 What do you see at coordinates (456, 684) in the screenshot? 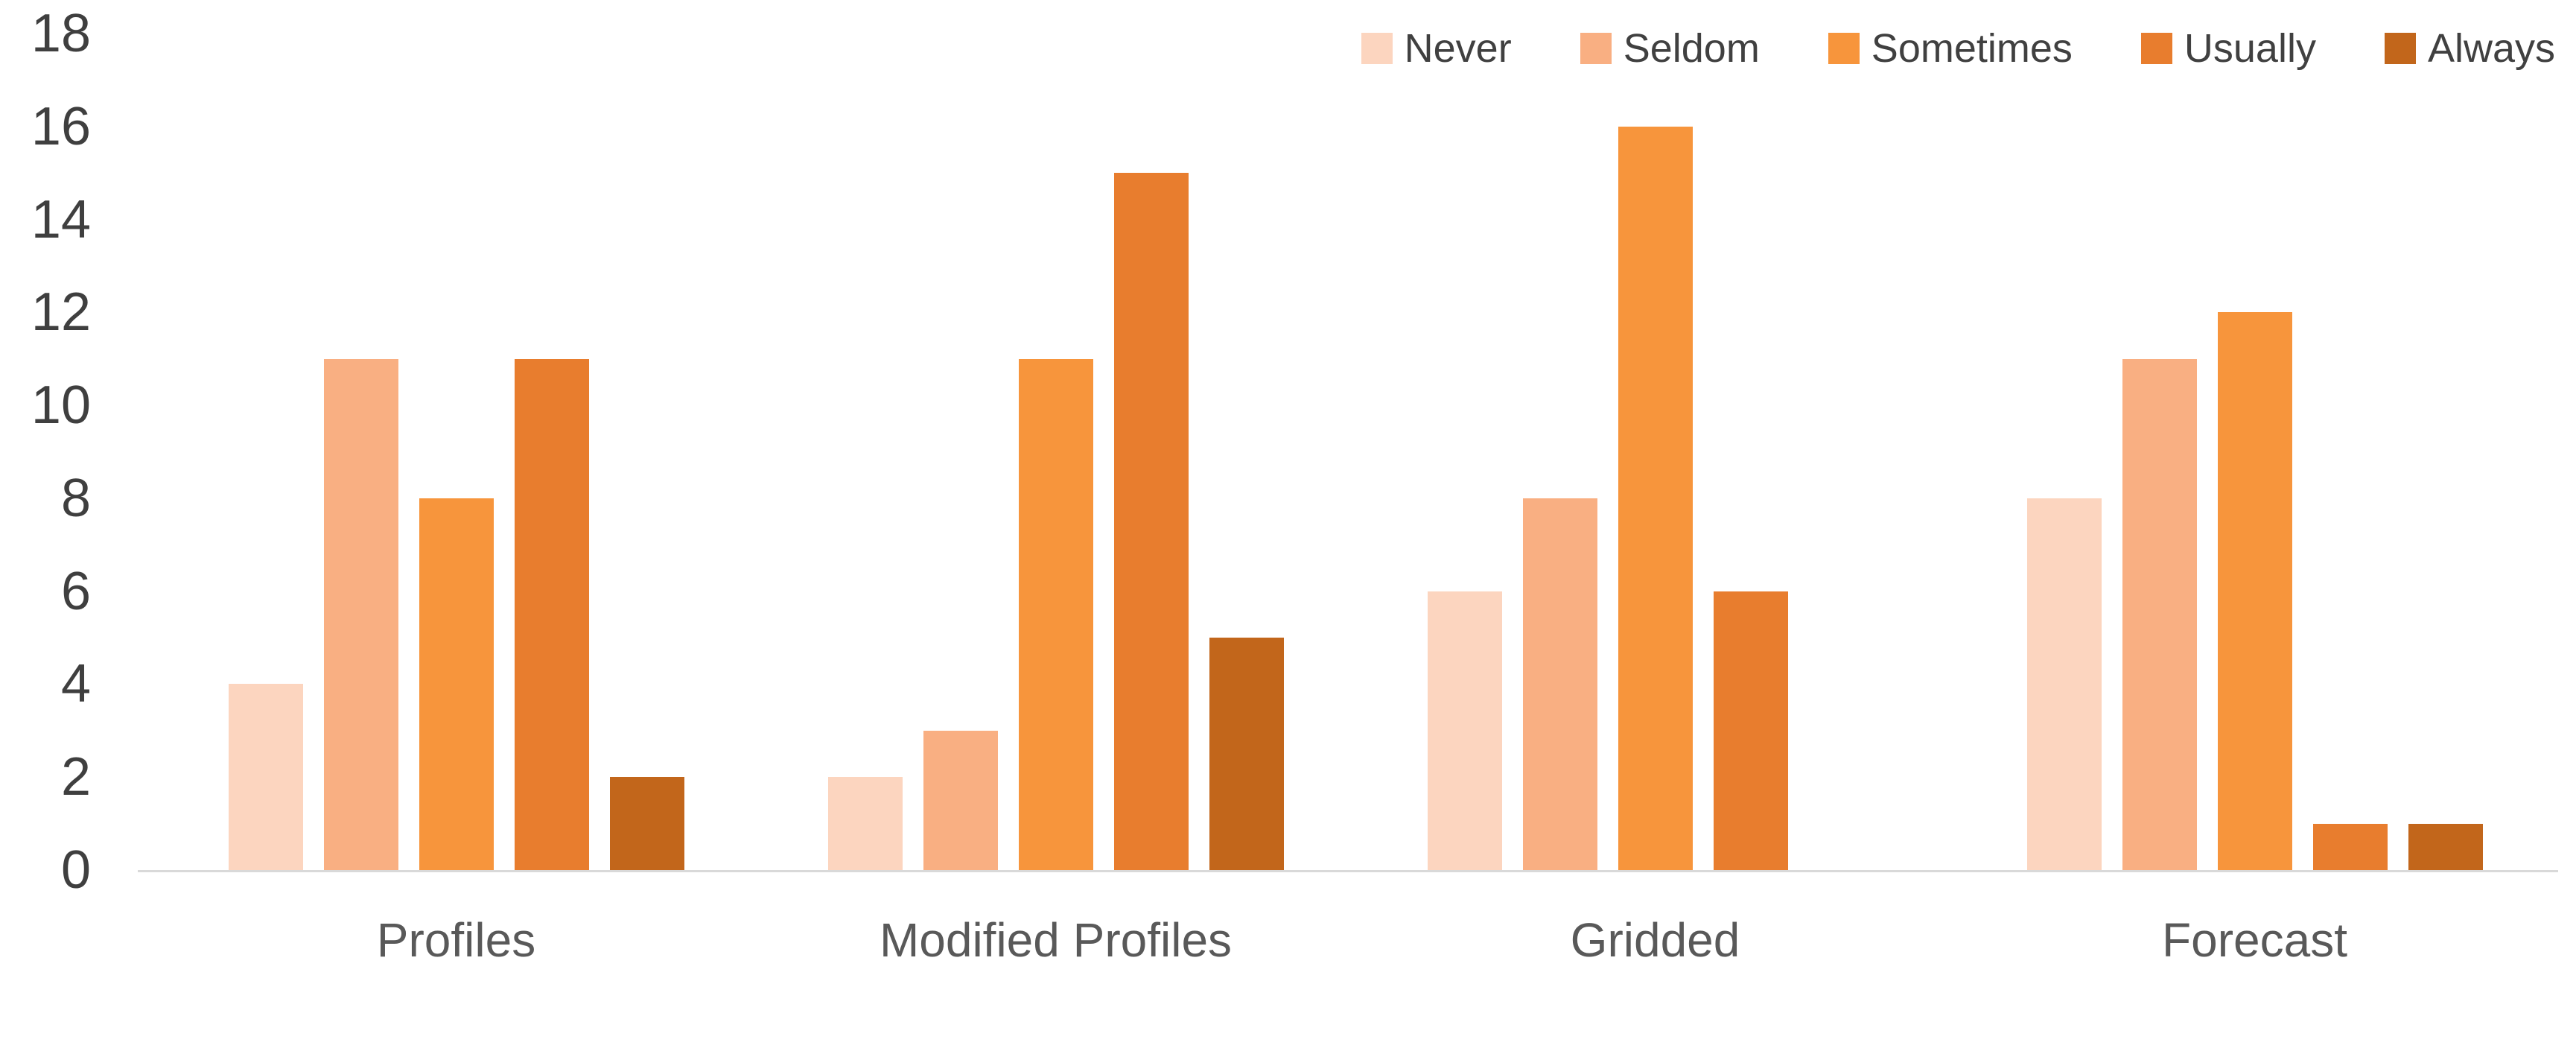
I see `bar-sometimes-profiles` at bounding box center [456, 684].